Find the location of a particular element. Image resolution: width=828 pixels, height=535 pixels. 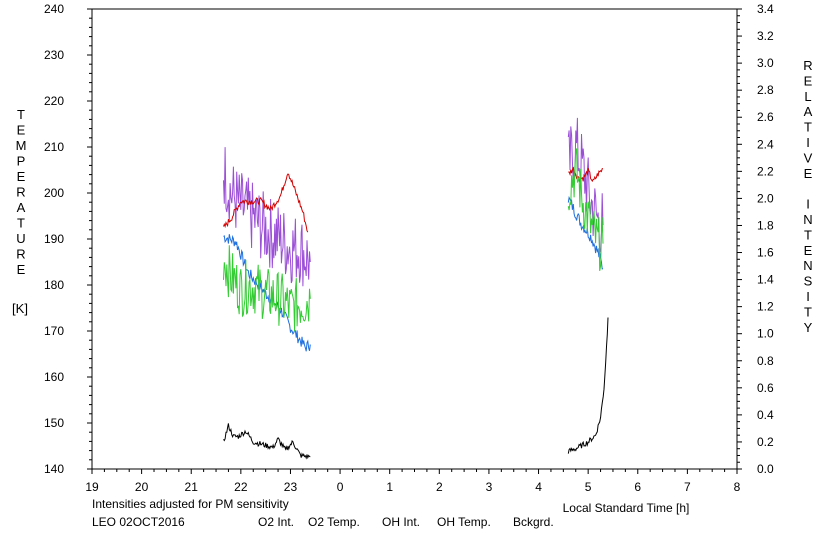

legend-entry: O2 Int. is located at coordinates (276, 522).